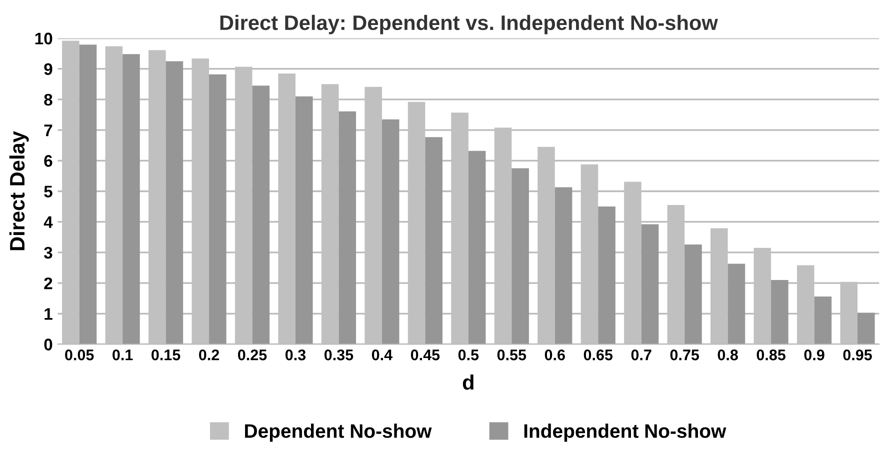  What do you see at coordinates (48, 100) in the screenshot?
I see `y-tick-label: 8` at bounding box center [48, 100].